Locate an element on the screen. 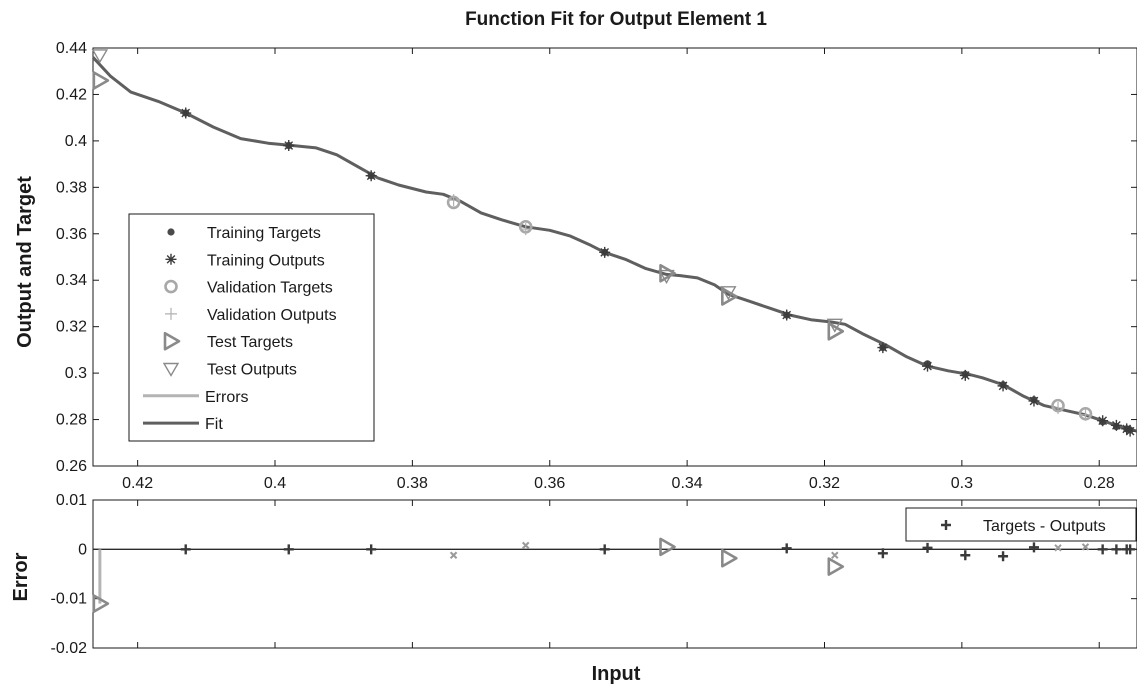 The height and width of the screenshot is (684, 1137). legend-entry: Validation Outputs is located at coordinates (272, 315).